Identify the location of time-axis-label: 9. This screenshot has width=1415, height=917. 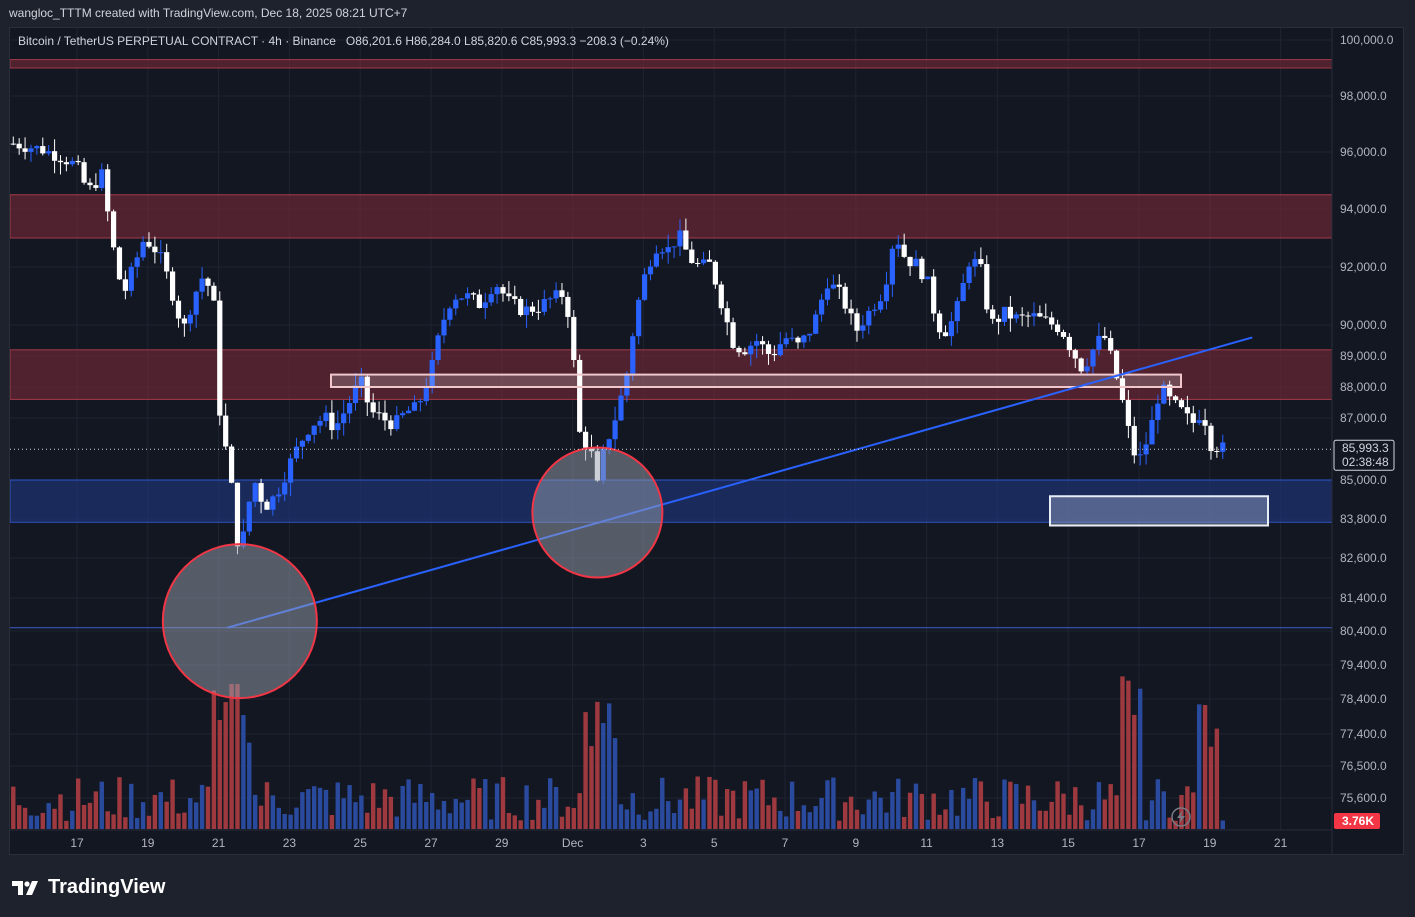
(855, 843).